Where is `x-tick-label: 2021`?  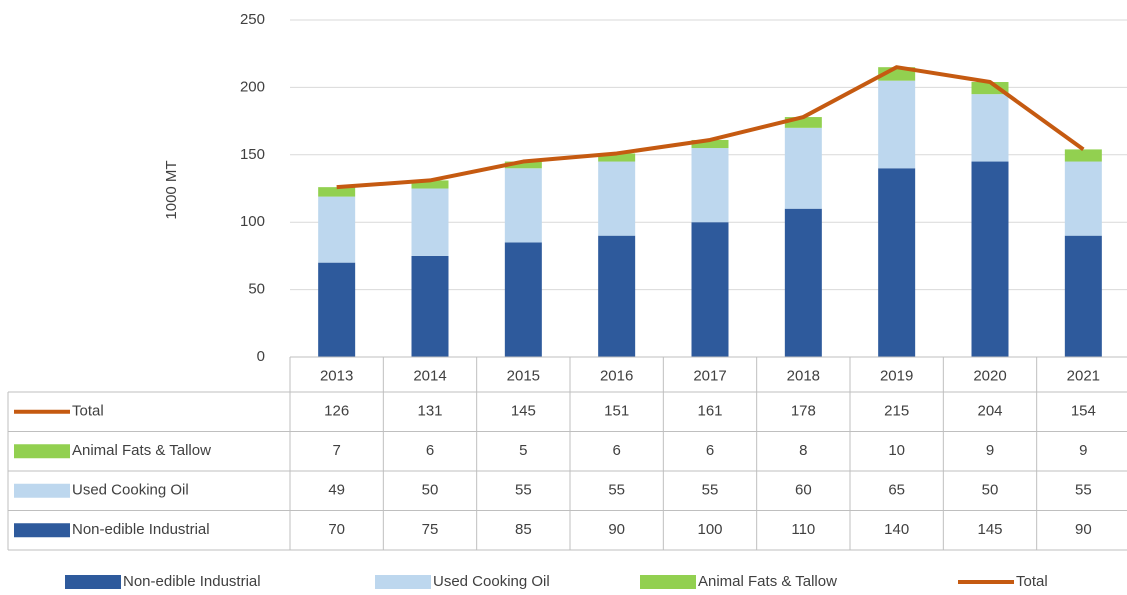 x-tick-label: 2021 is located at coordinates (1083, 375).